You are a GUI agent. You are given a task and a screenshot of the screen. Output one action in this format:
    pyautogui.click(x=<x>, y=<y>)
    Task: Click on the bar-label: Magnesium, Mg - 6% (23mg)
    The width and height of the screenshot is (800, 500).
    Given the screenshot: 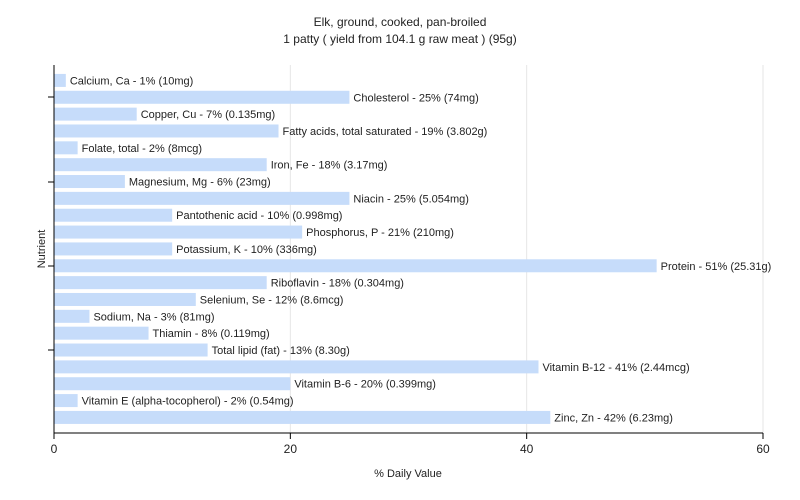 What is the action you would take?
    pyautogui.click(x=200, y=183)
    